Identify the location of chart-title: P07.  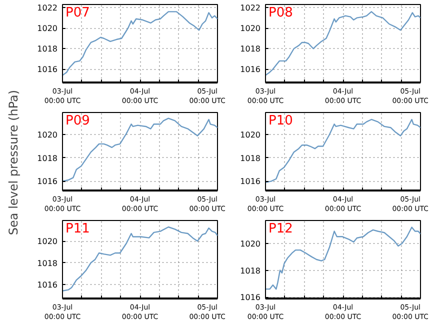
(78, 13).